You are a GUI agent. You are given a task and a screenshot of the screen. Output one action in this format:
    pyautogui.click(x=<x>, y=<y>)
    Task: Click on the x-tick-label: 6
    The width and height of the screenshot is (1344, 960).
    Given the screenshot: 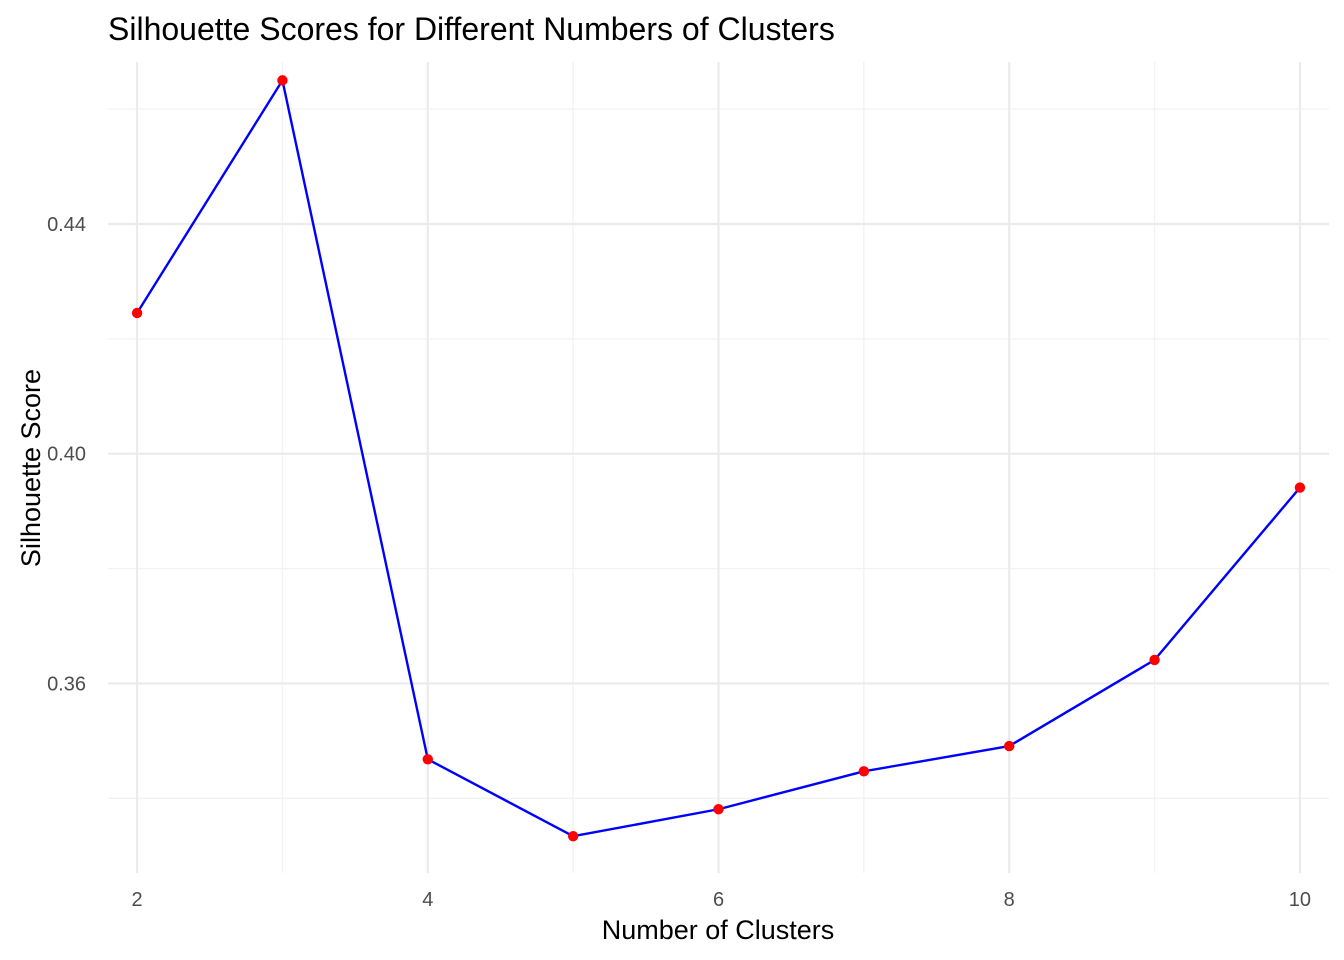 What is the action you would take?
    pyautogui.click(x=718, y=900)
    